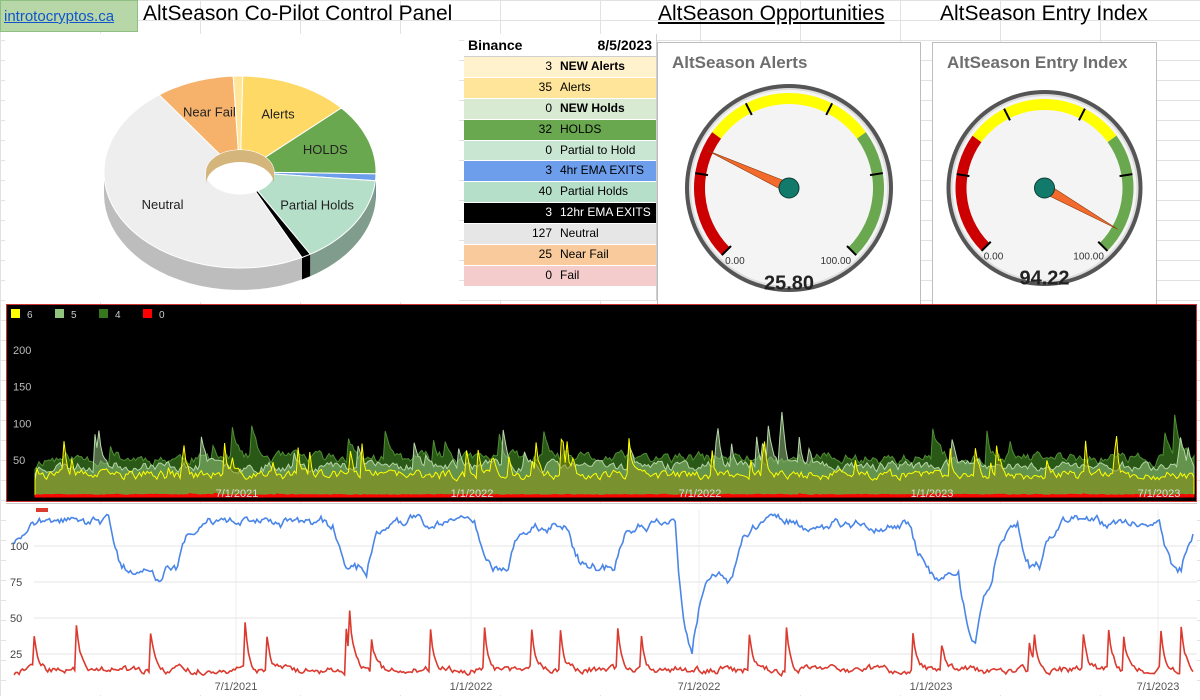 The height and width of the screenshot is (700, 1200). What do you see at coordinates (74, 315) in the screenshot?
I see `legend-label: 5` at bounding box center [74, 315].